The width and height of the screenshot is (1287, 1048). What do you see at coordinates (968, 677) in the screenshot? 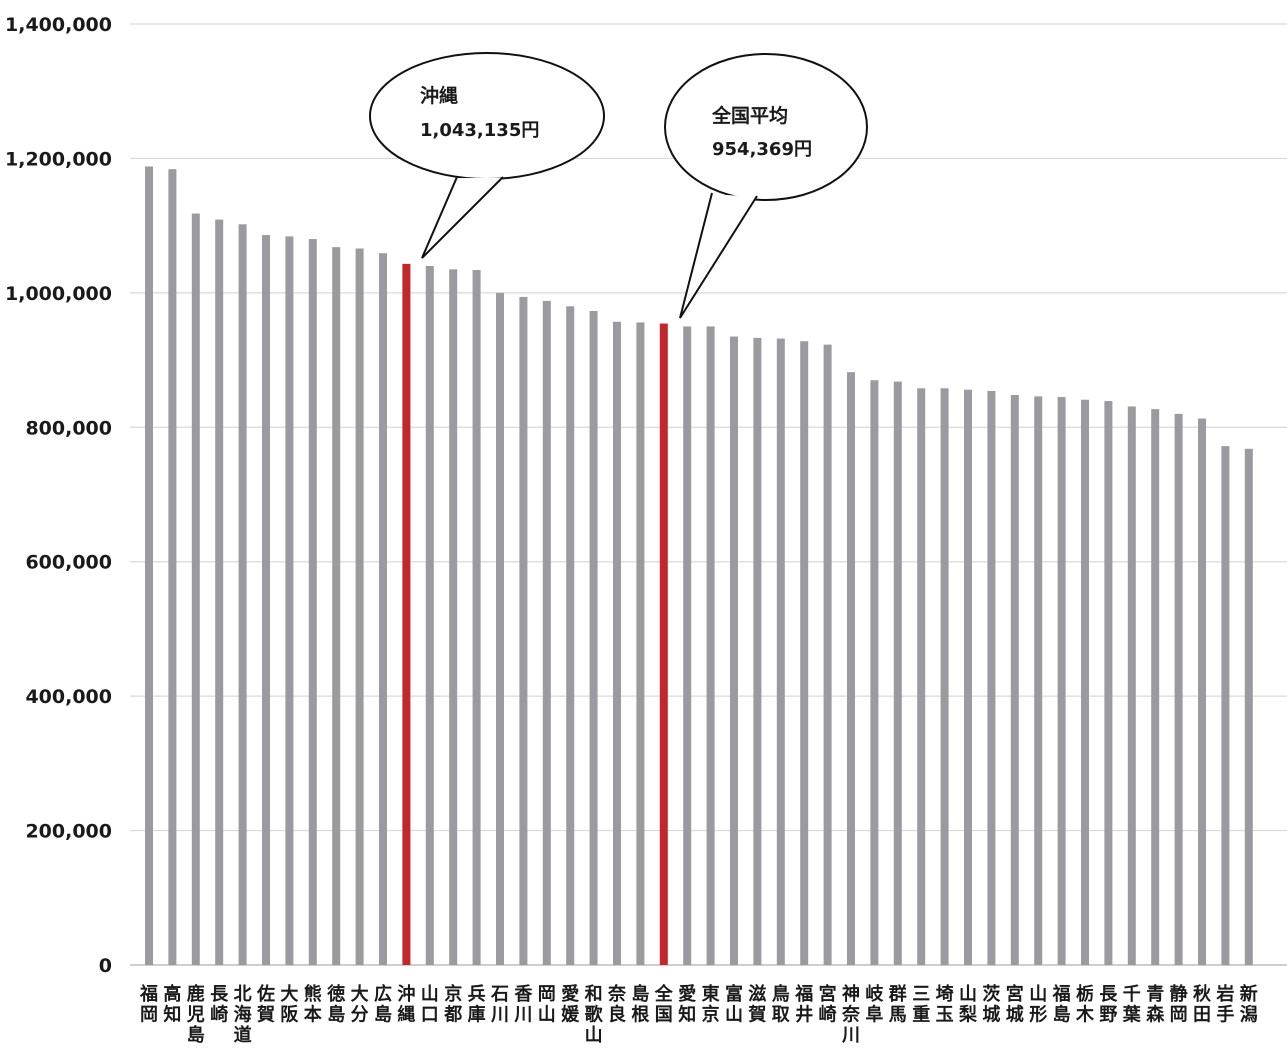
I see `bar-山梨` at bounding box center [968, 677].